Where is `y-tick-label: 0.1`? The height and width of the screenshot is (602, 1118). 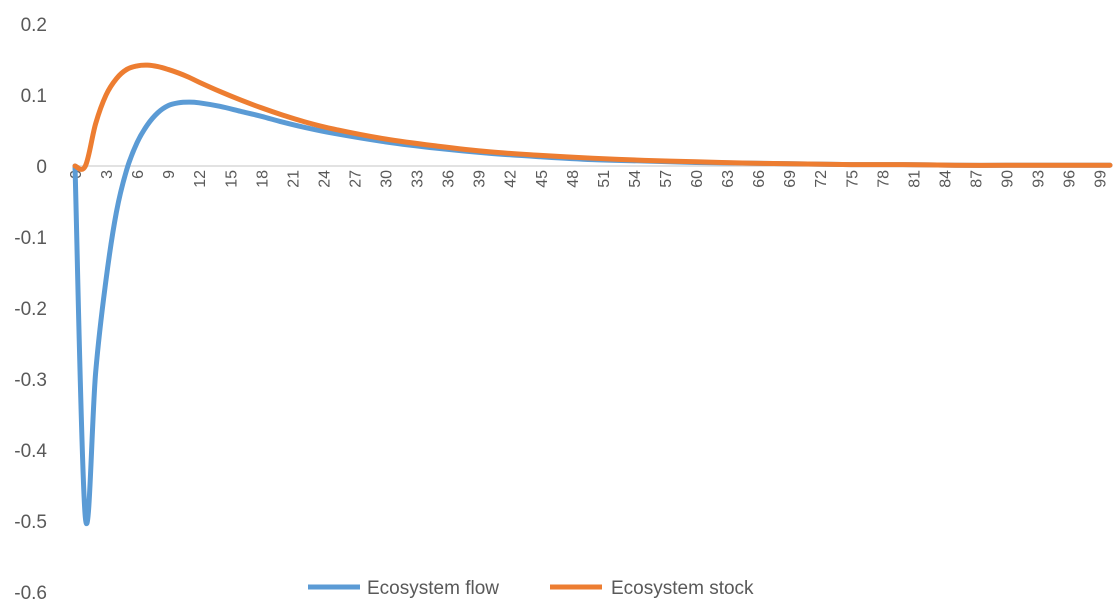
y-tick-label: 0.1 is located at coordinates (34, 96).